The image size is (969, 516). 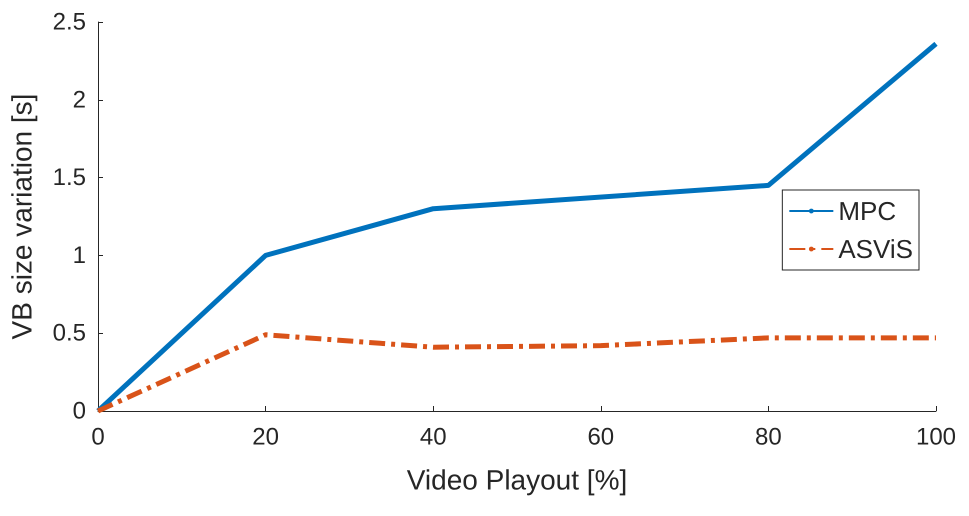 What do you see at coordinates (867, 211) in the screenshot?
I see `legend-label: MPC` at bounding box center [867, 211].